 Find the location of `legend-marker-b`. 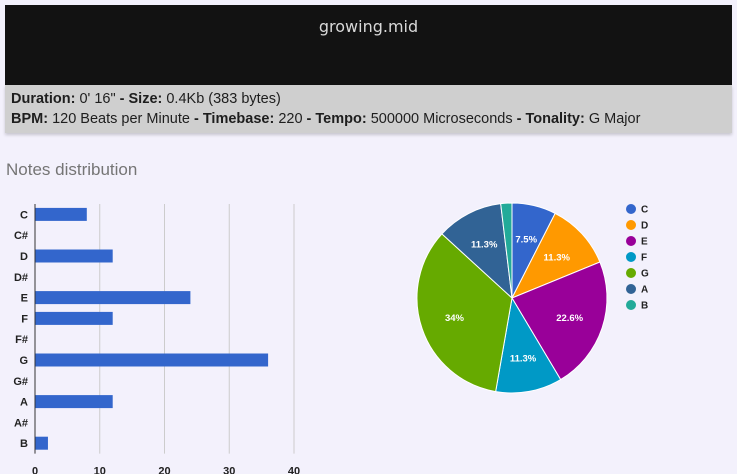

legend-marker-b is located at coordinates (631, 305).